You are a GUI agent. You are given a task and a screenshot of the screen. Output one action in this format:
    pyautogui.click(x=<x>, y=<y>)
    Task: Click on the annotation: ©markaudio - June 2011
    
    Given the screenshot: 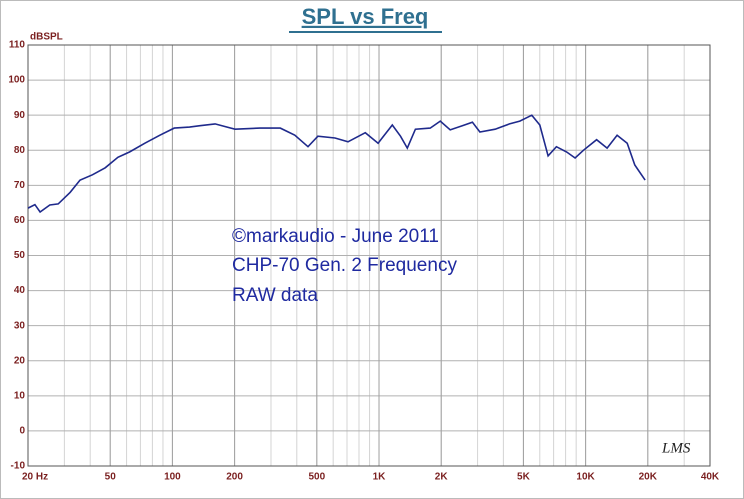 What is the action you would take?
    pyautogui.click(x=335, y=236)
    